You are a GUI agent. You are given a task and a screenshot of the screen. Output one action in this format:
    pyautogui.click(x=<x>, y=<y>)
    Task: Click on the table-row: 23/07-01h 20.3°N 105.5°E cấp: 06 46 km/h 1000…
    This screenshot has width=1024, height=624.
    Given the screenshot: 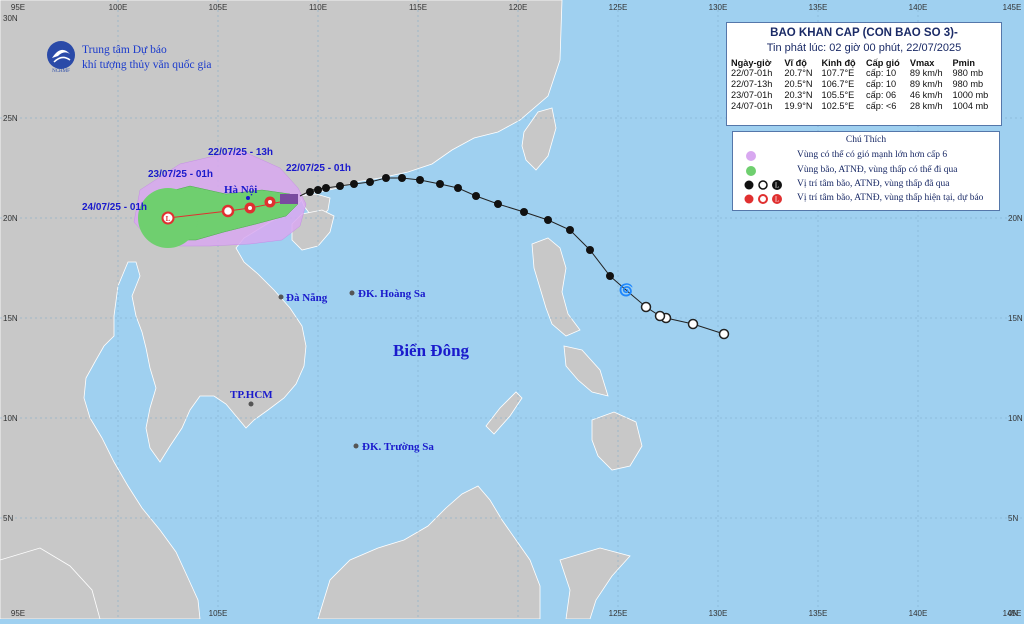 What is the action you would take?
    pyautogui.click(x=860, y=95)
    